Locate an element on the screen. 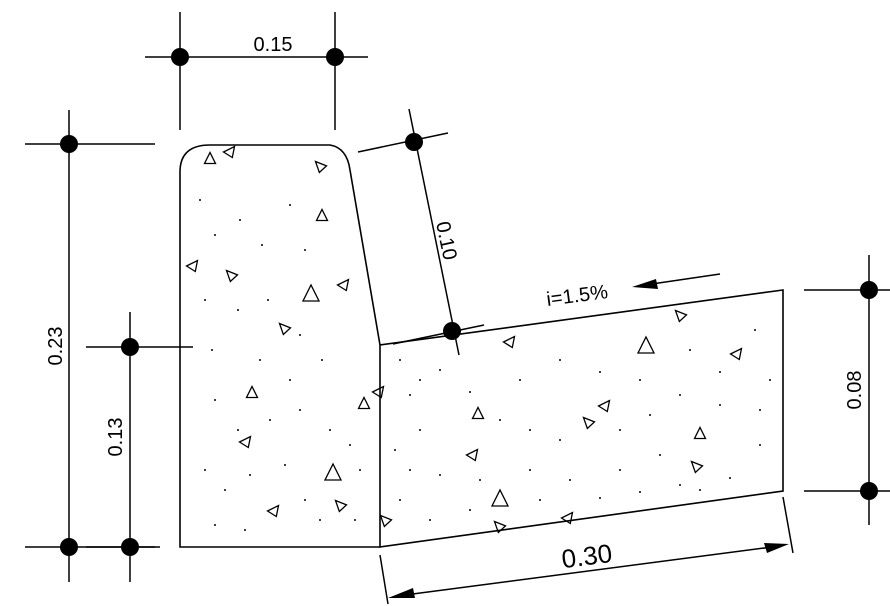  dimension-gutter-width: 0.30 is located at coordinates (586, 550).